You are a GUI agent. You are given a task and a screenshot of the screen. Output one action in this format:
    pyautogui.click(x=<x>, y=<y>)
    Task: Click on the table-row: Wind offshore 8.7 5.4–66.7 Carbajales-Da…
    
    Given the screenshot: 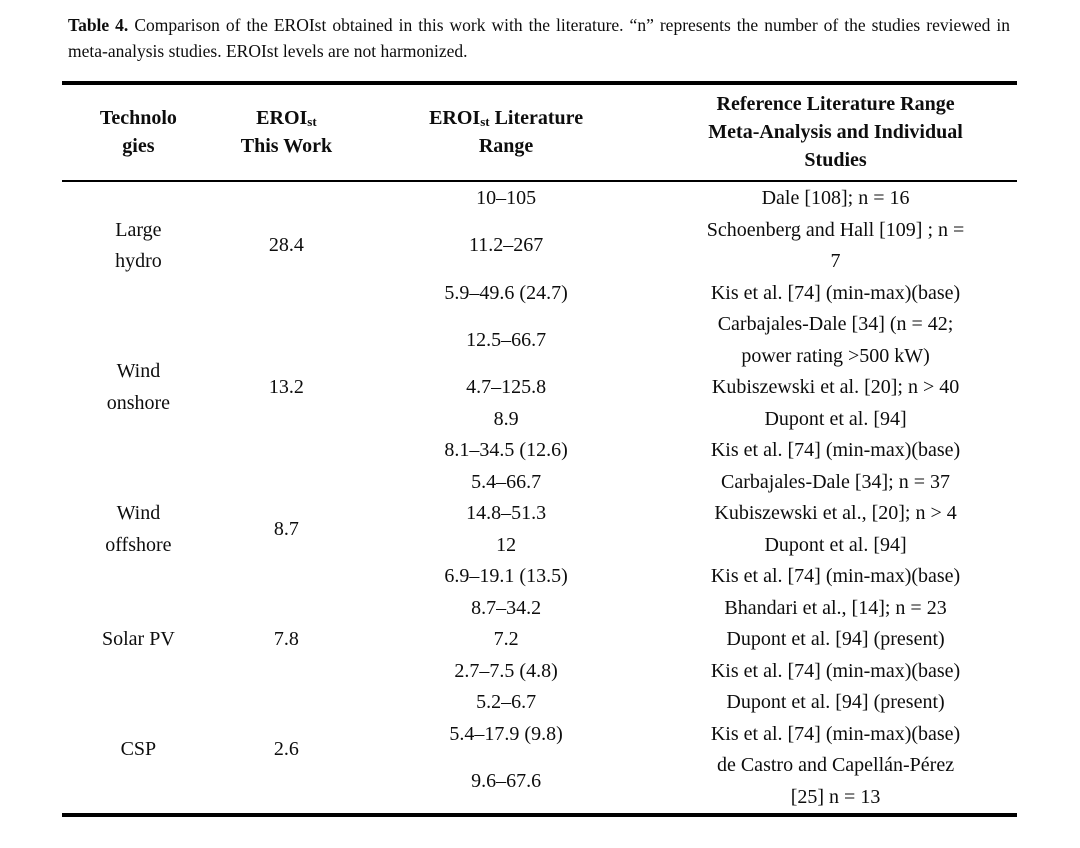 What is the action you would take?
    pyautogui.click(x=539, y=511)
    